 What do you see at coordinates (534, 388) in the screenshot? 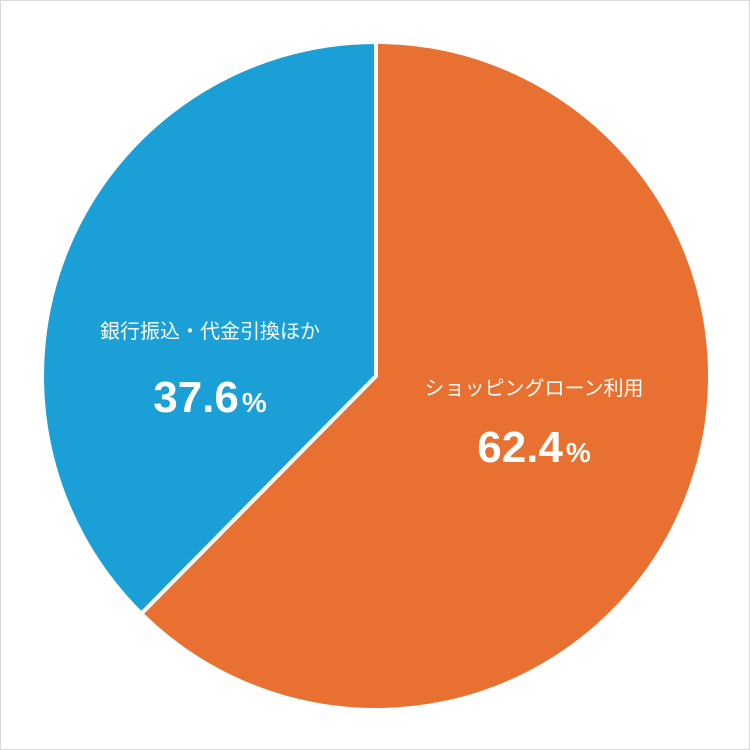
I see `slice-label-0: ショッピングローン利用` at bounding box center [534, 388].